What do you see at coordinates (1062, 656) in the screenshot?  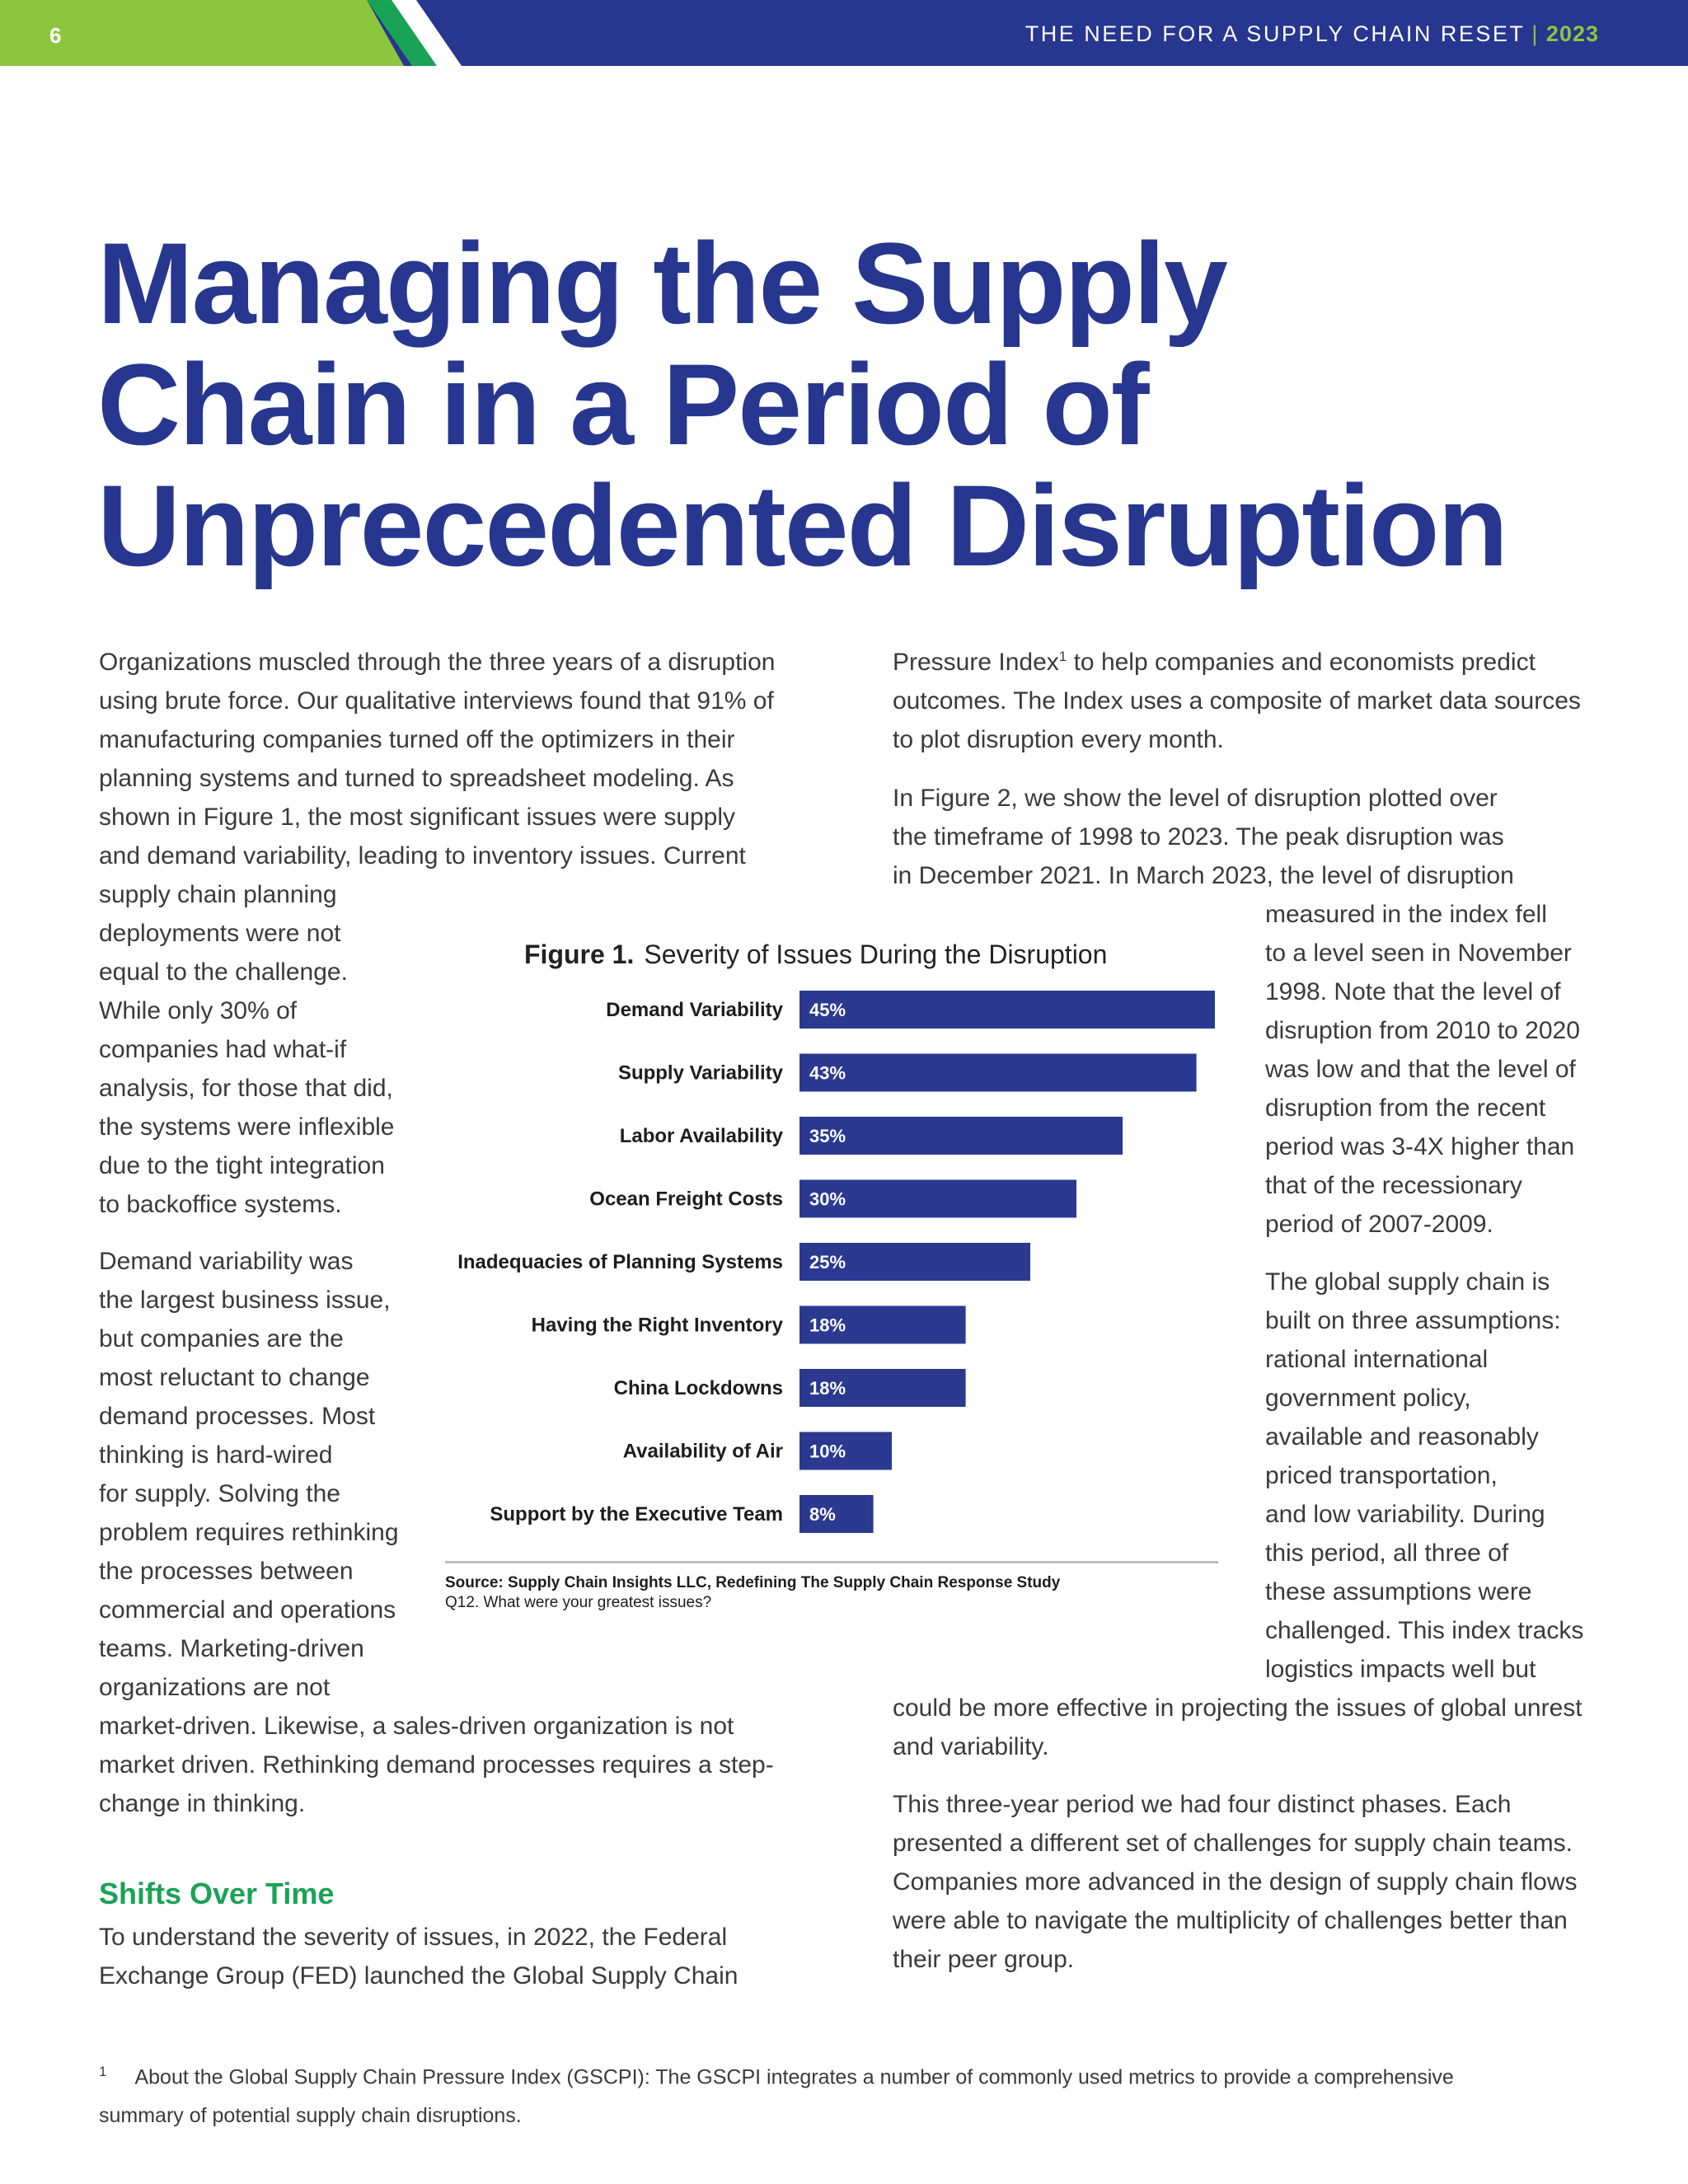 I see `footnote-reference: 1` at bounding box center [1062, 656].